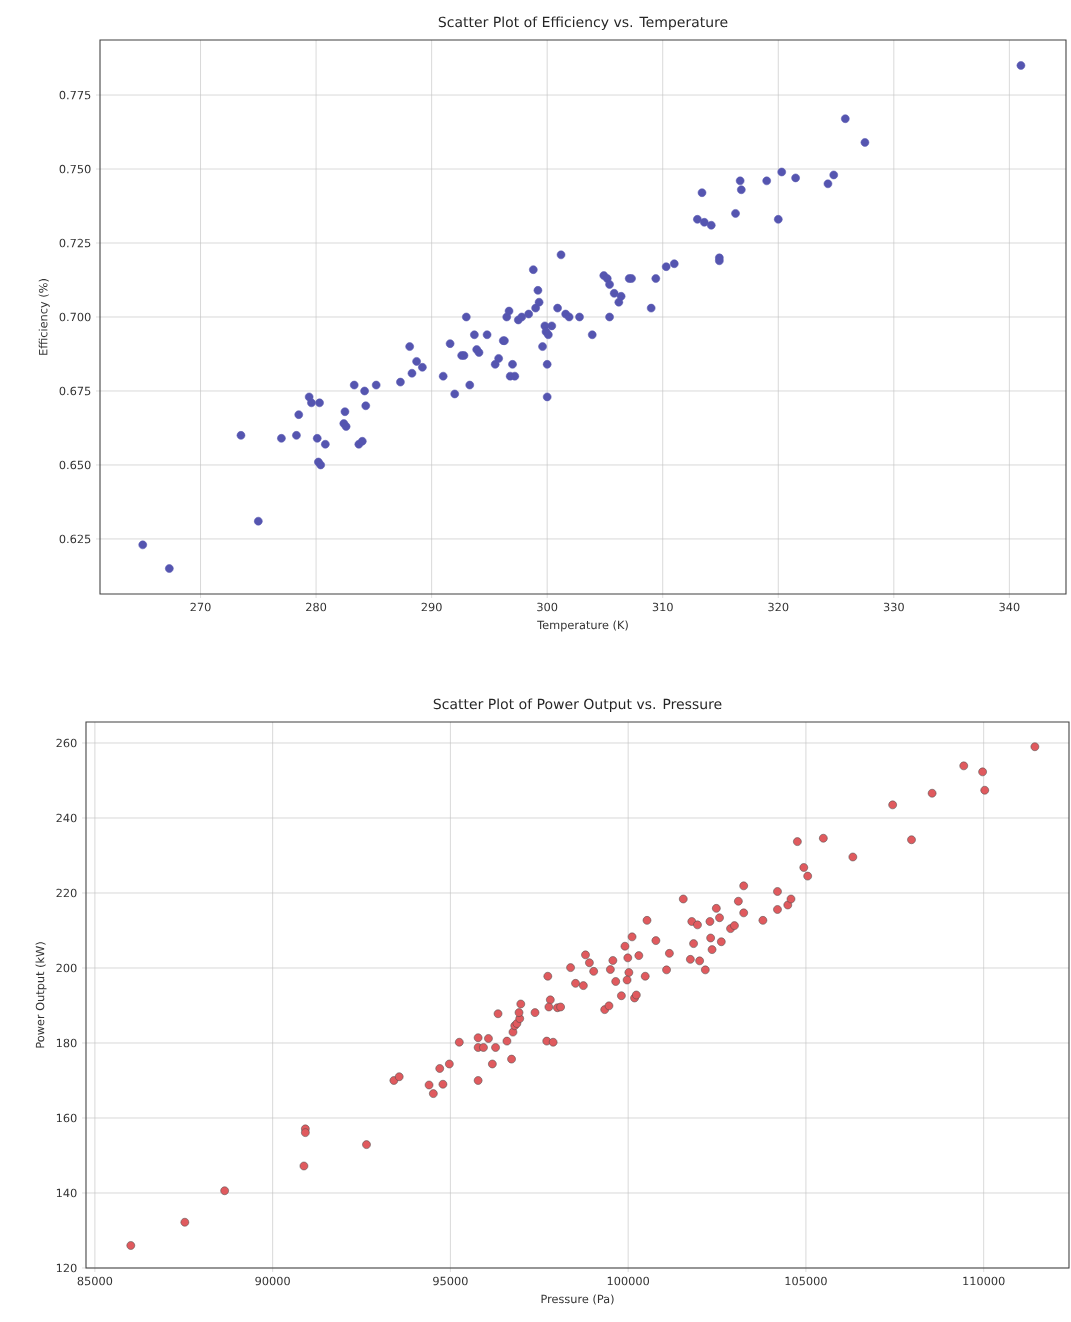 This screenshot has width=1071, height=1322. What do you see at coordinates (1009, 607) in the screenshot?
I see `x-tick-label: 340` at bounding box center [1009, 607].